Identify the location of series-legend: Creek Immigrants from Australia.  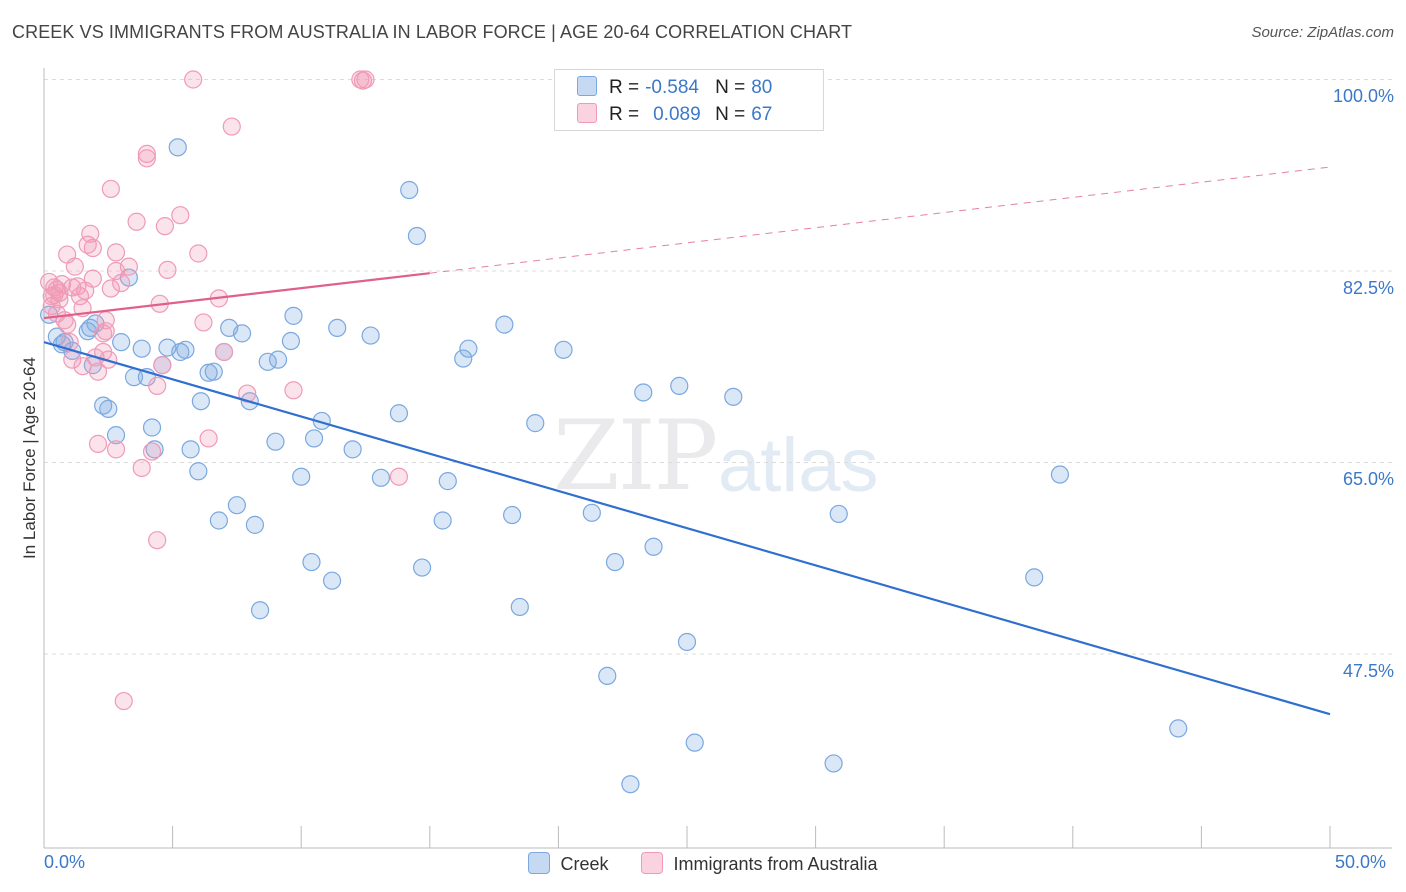
(703, 863).